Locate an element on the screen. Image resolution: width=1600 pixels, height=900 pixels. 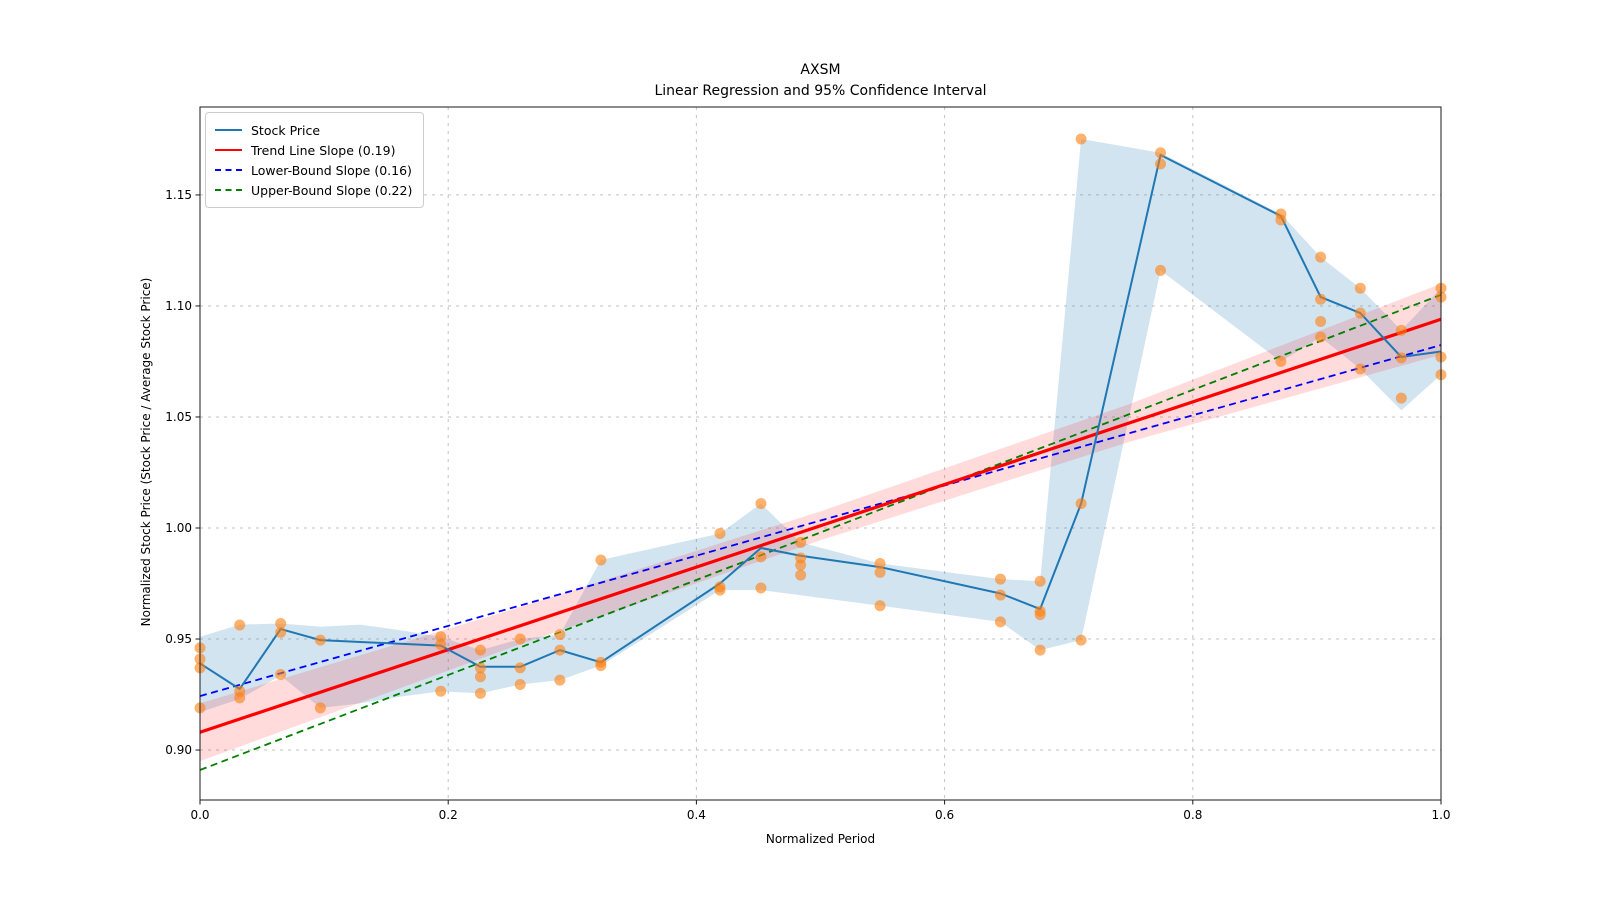
legend-item-upper-bound: Upper-Bound Slope (0.22) is located at coordinates (313, 190).